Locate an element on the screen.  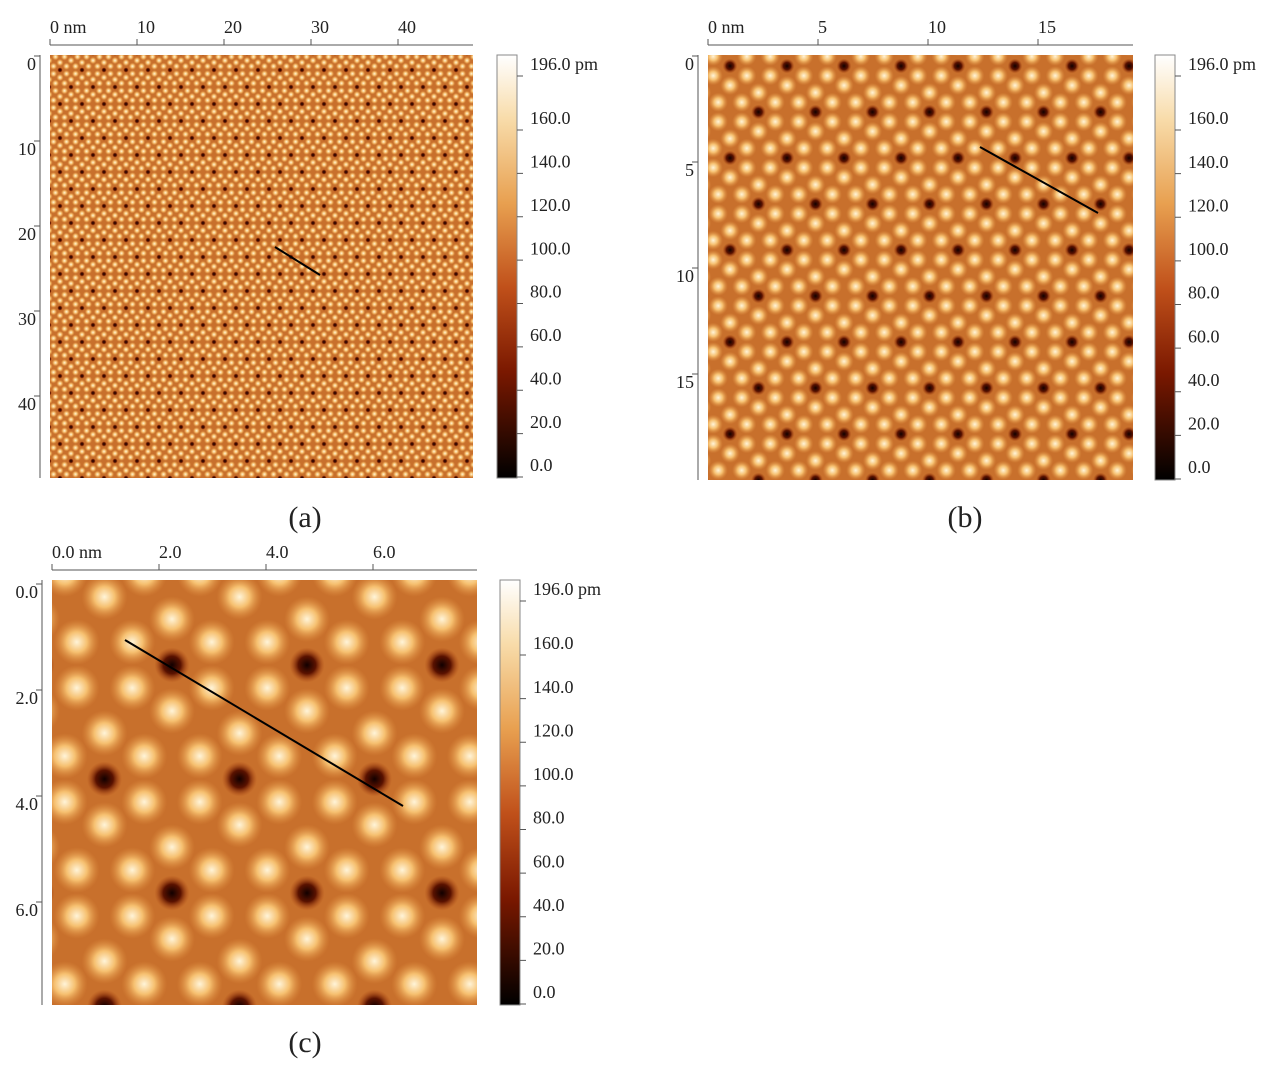
y-tick-label: 4.0 is located at coordinates (27, 804).